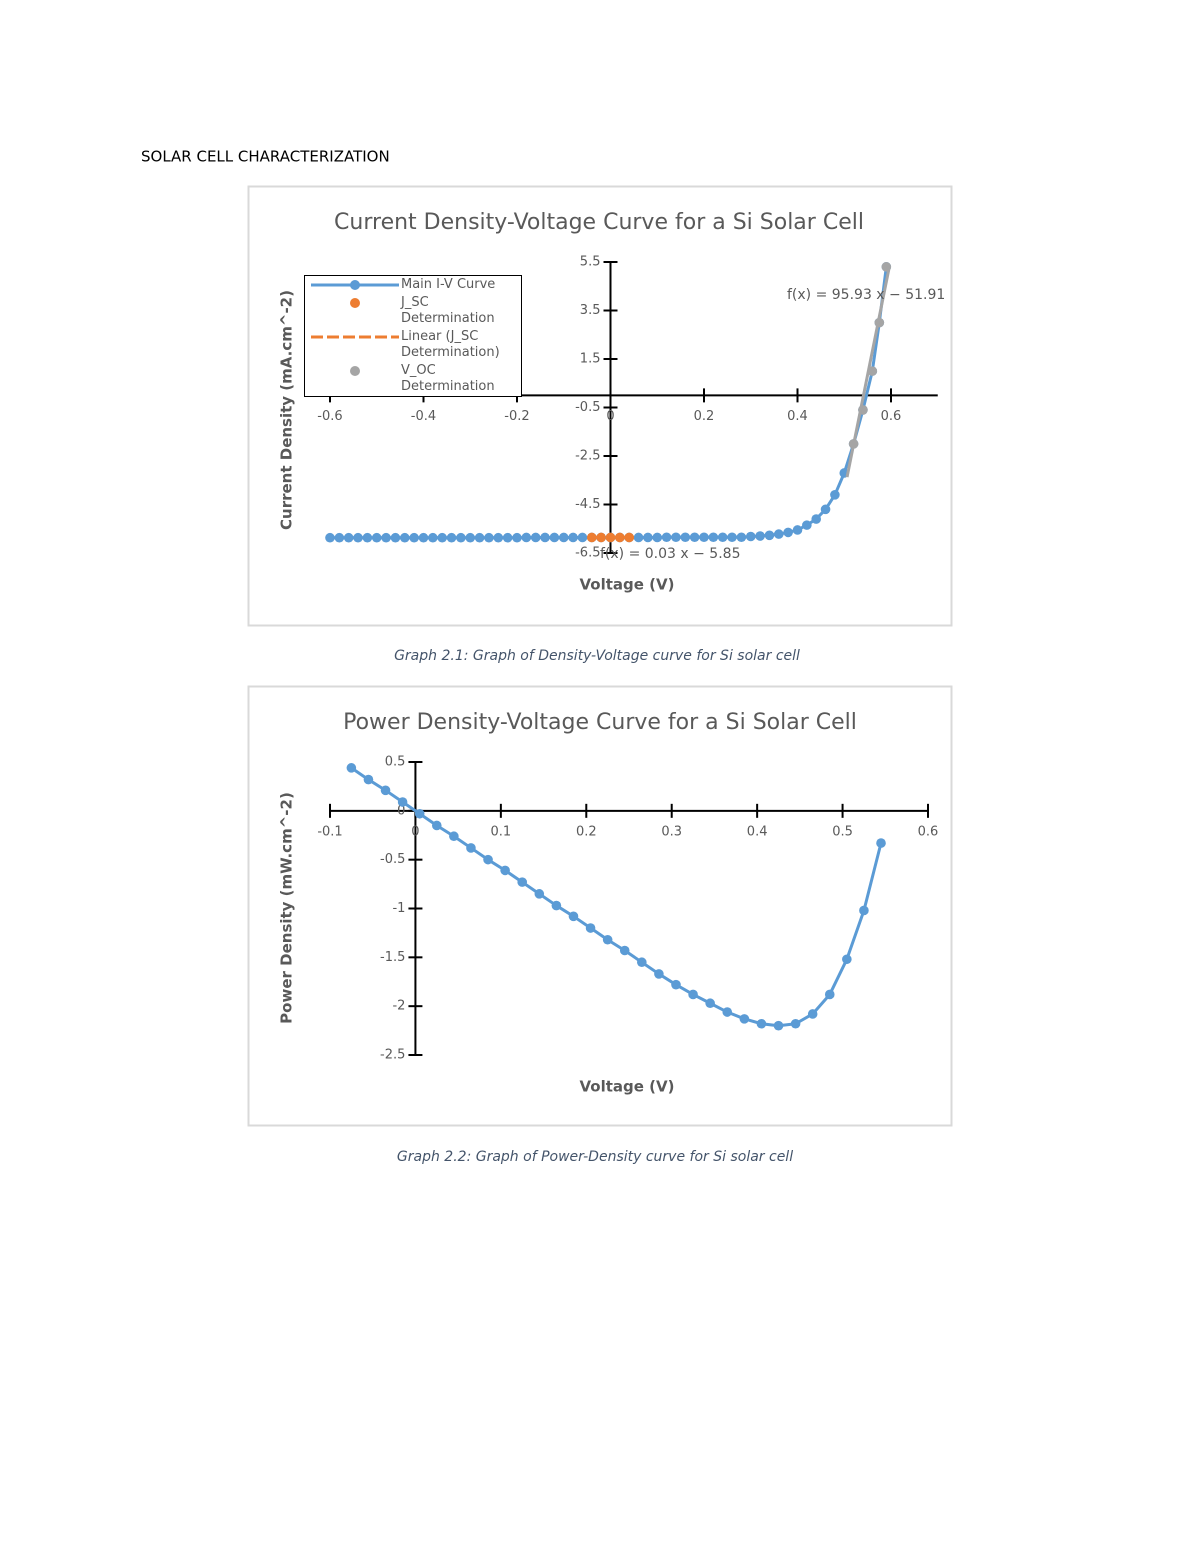  What do you see at coordinates (398, 1006) in the screenshot?
I see `y-tick-label: -2` at bounding box center [398, 1006].